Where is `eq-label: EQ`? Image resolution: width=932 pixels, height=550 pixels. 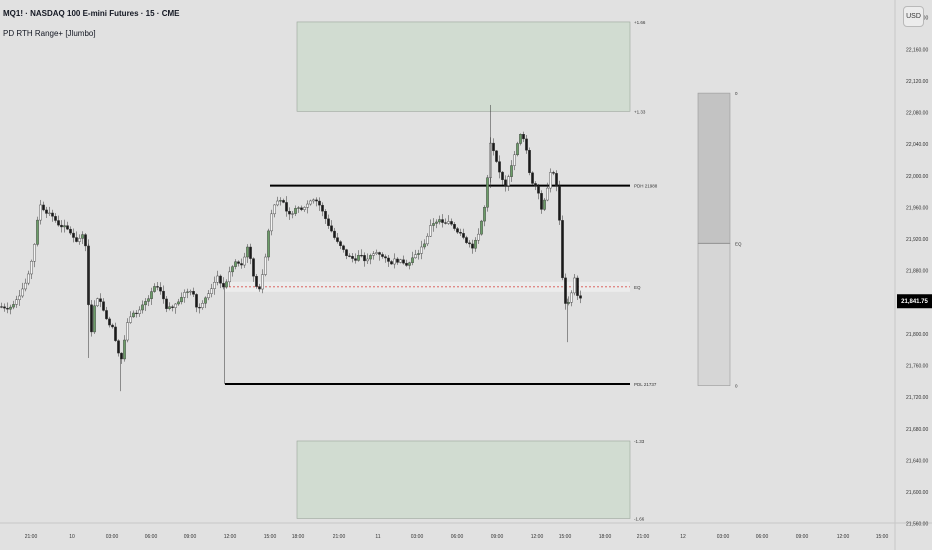 eq-label: EQ is located at coordinates (637, 287).